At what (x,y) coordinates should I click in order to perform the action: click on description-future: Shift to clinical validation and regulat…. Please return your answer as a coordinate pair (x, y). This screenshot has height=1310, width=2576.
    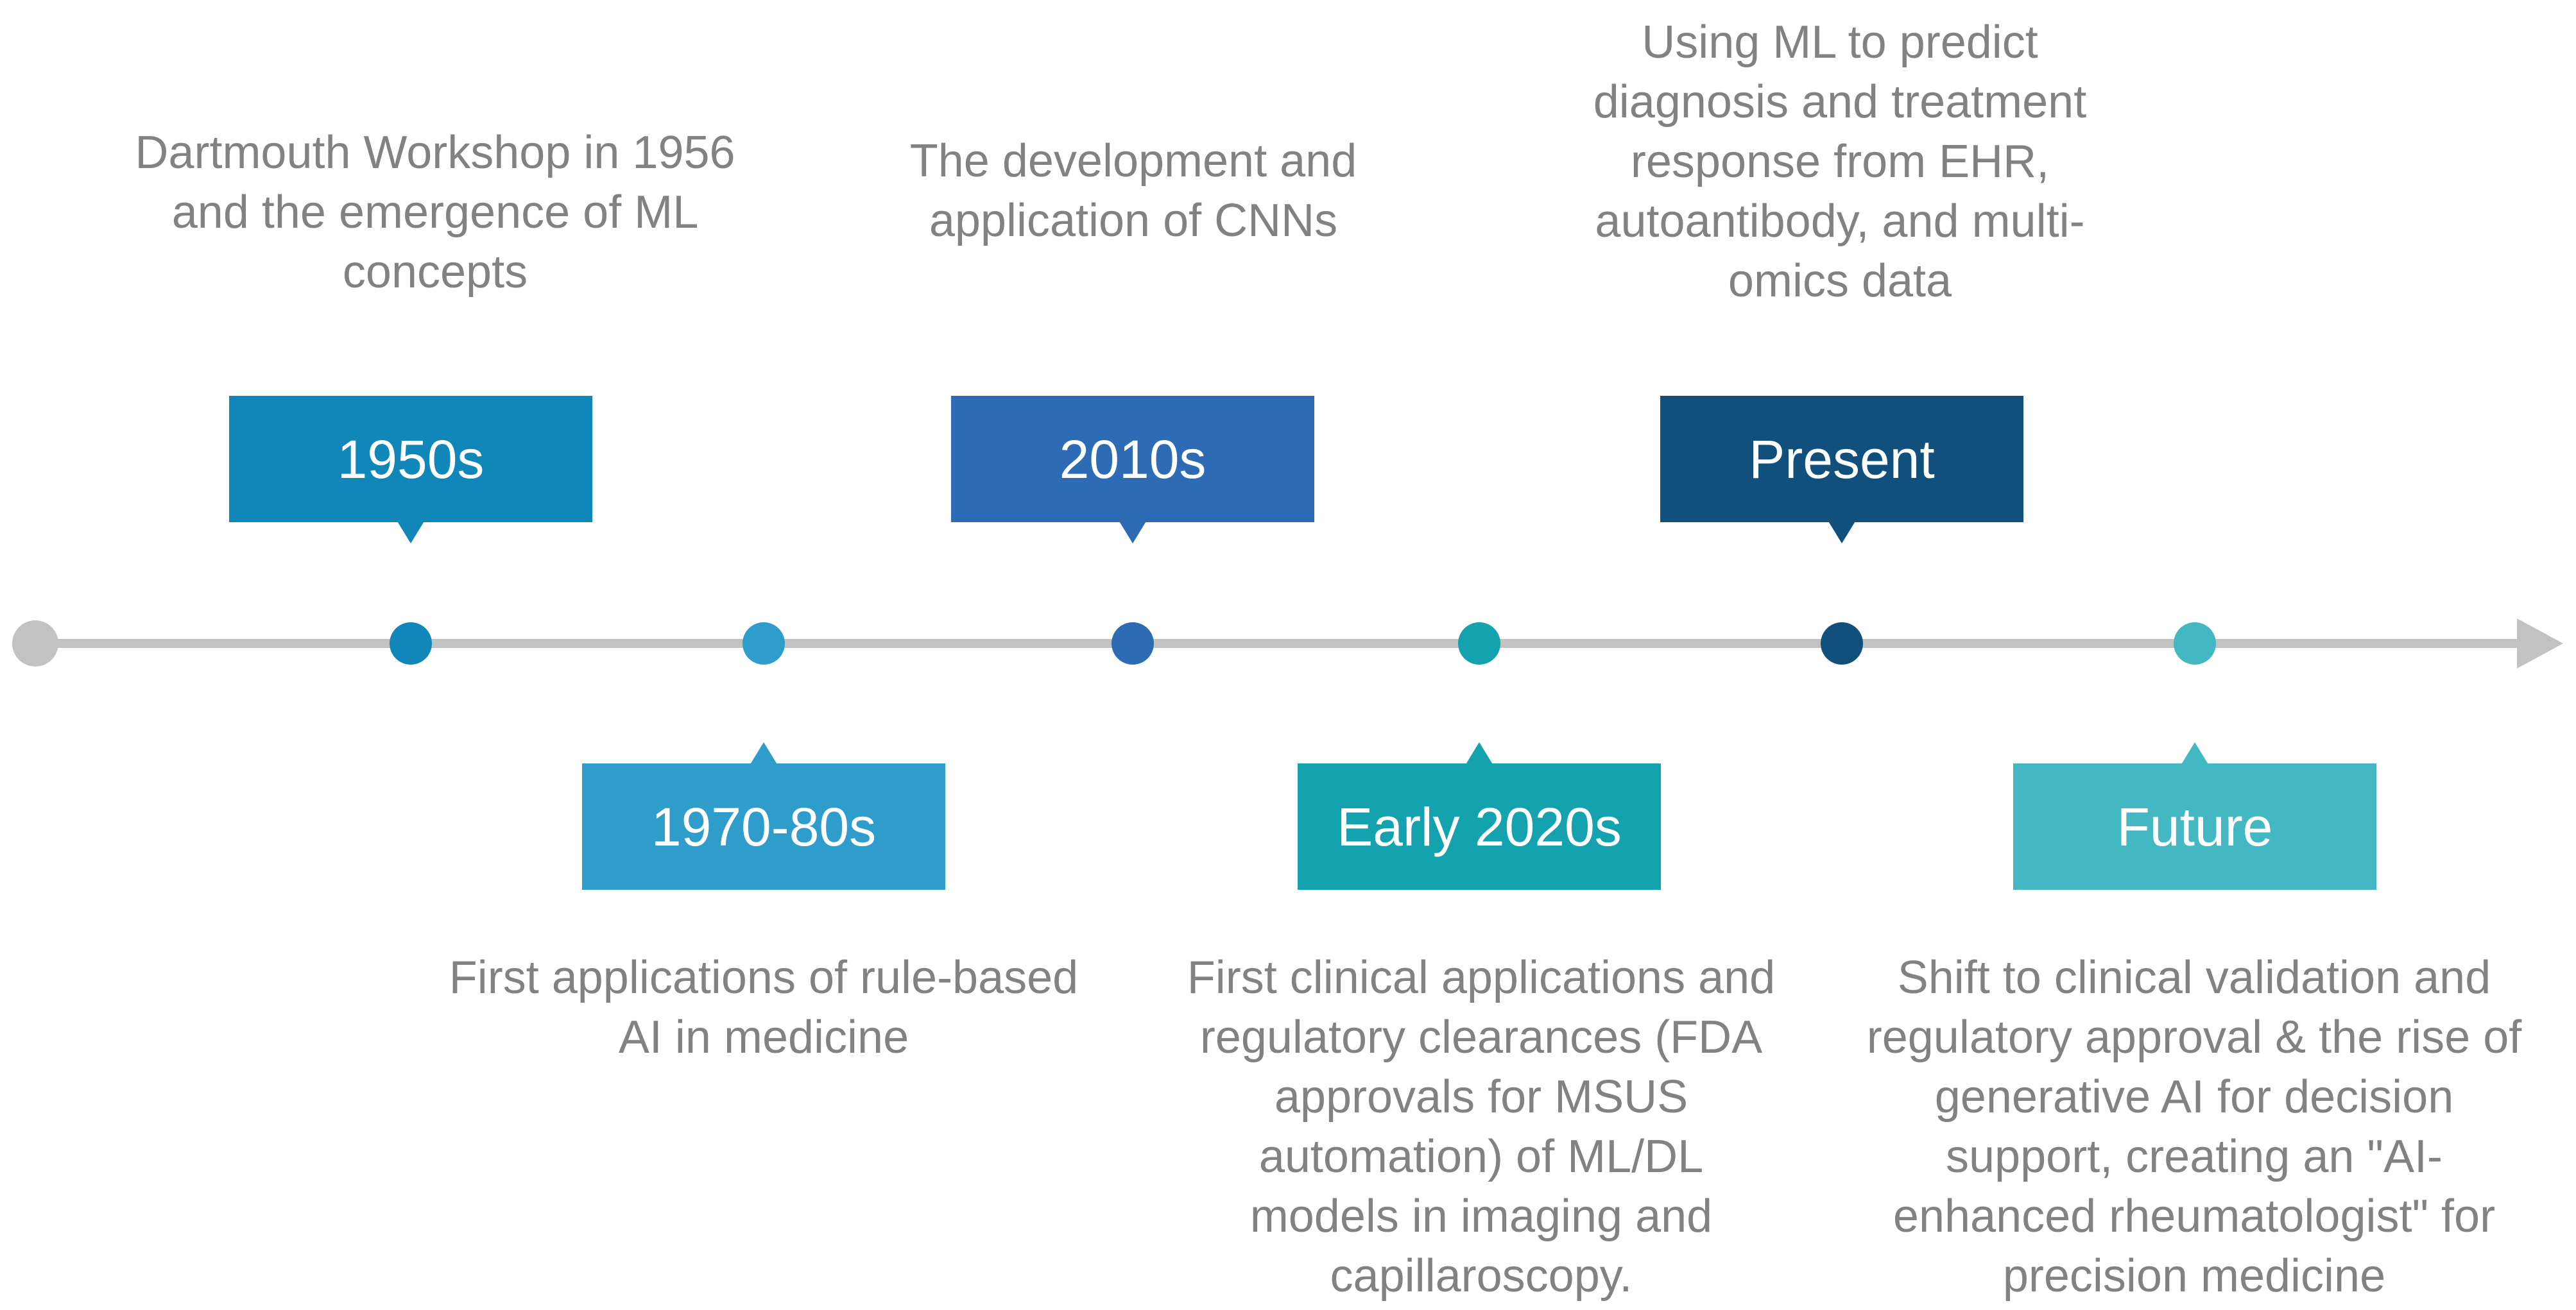
    Looking at the image, I should click on (2194, 1127).